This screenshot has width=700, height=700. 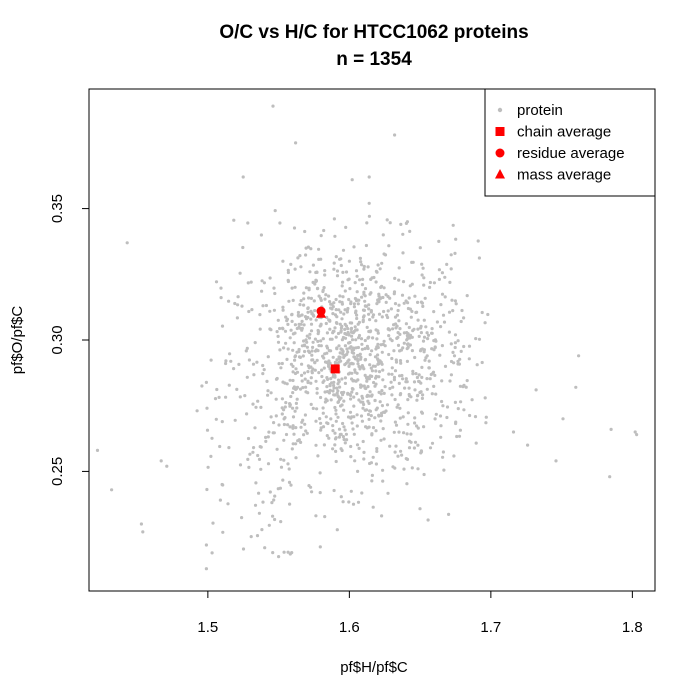 I want to click on legend-chain-average-label: chain average, so click(x=564, y=132).